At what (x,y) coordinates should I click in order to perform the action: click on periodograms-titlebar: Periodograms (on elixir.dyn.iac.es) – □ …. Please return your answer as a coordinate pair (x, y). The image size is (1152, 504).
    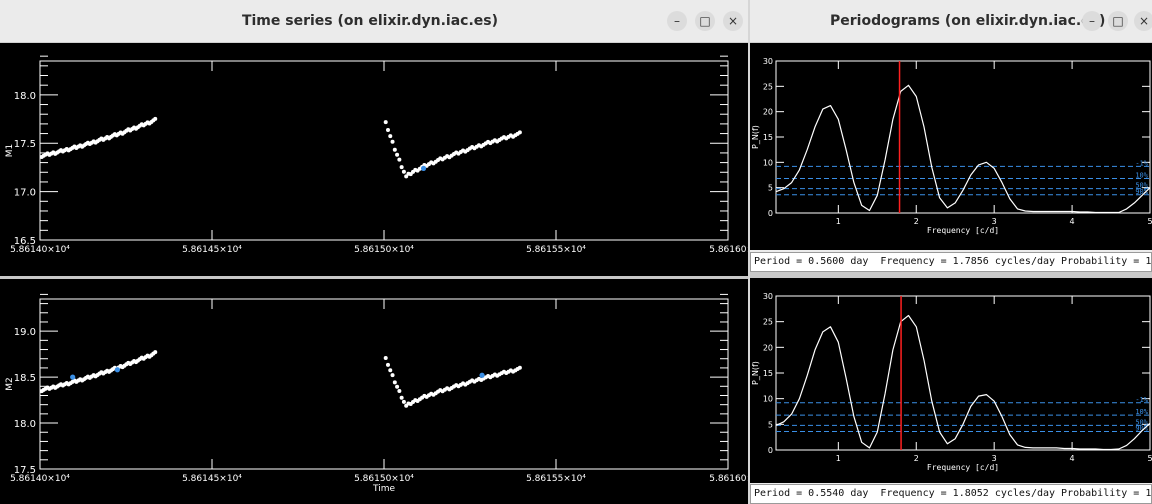
    Looking at the image, I should click on (951, 21).